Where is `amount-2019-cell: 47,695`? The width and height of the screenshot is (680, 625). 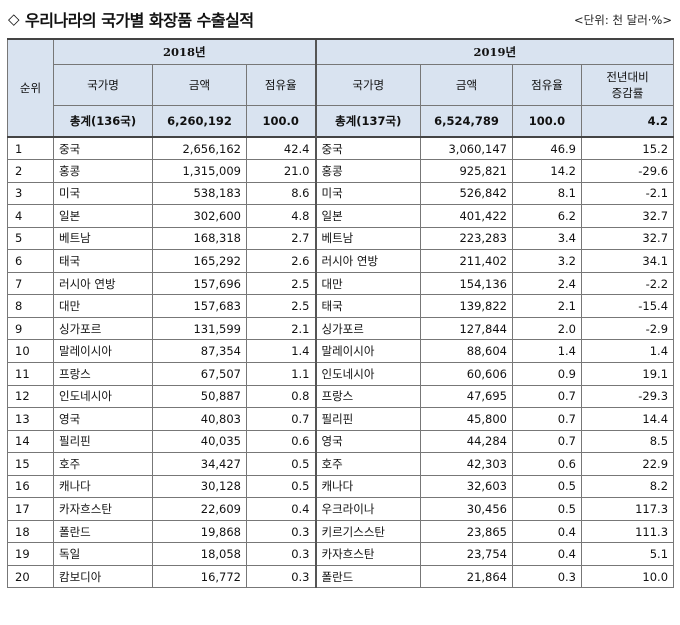 amount-2019-cell: 47,695 is located at coordinates (466, 396).